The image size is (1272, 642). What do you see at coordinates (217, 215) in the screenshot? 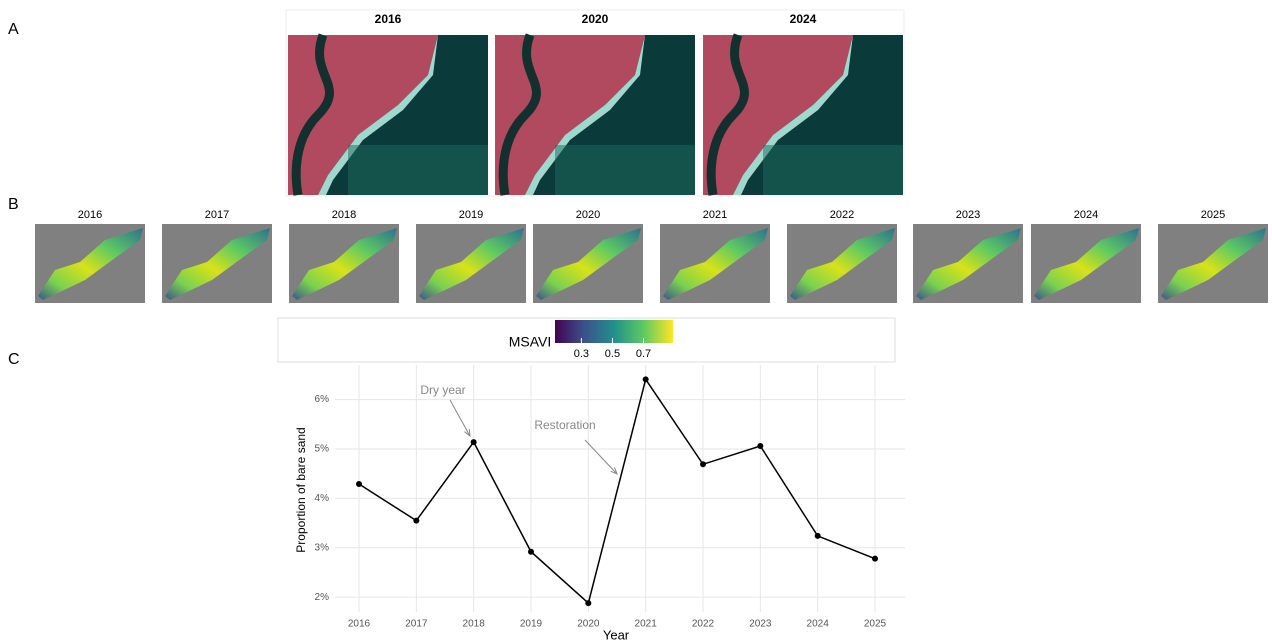
I see `map-title: 2017` at bounding box center [217, 215].